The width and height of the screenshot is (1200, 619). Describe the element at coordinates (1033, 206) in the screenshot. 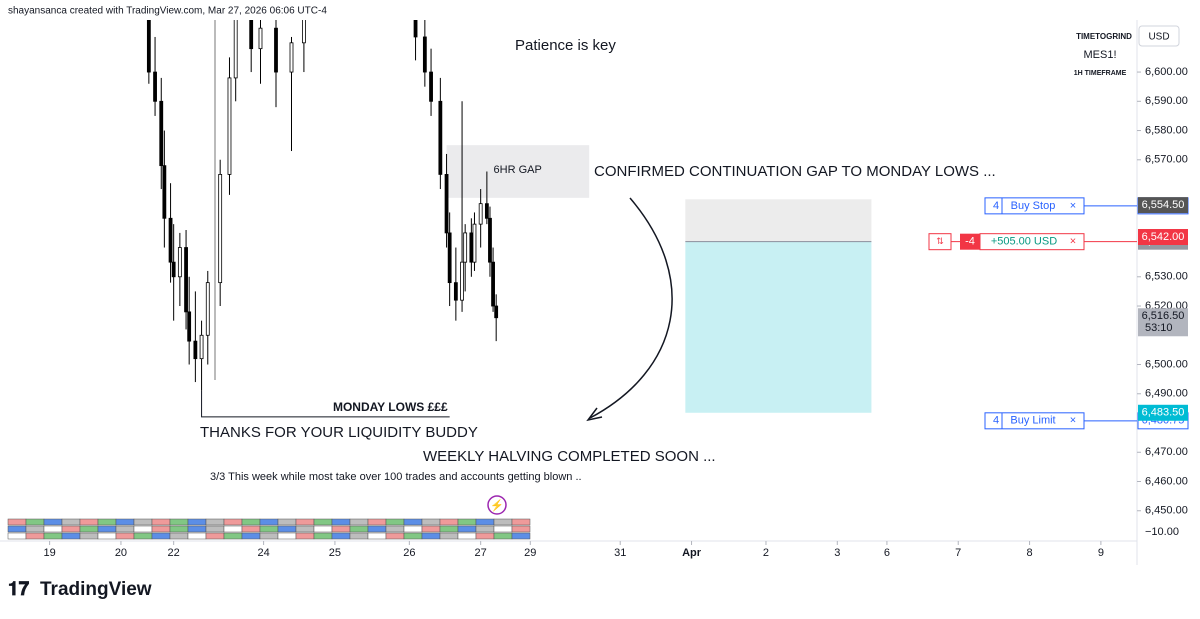

I see `order-label: Buy Stop` at that location.